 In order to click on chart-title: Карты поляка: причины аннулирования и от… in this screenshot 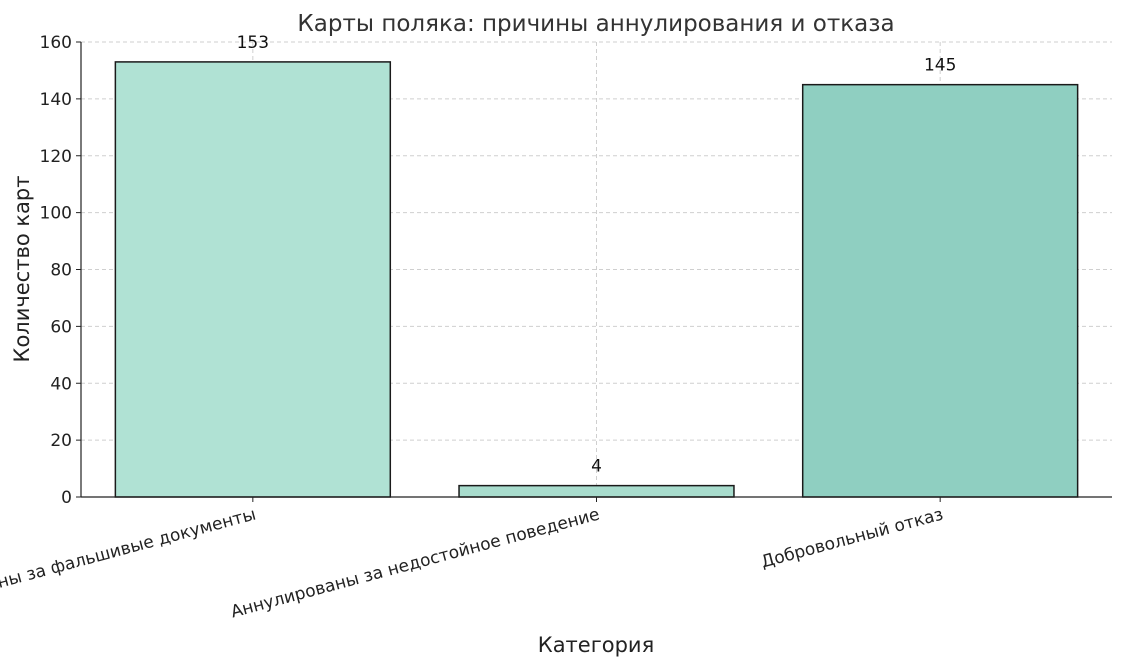, I will do `click(595, 24)`.